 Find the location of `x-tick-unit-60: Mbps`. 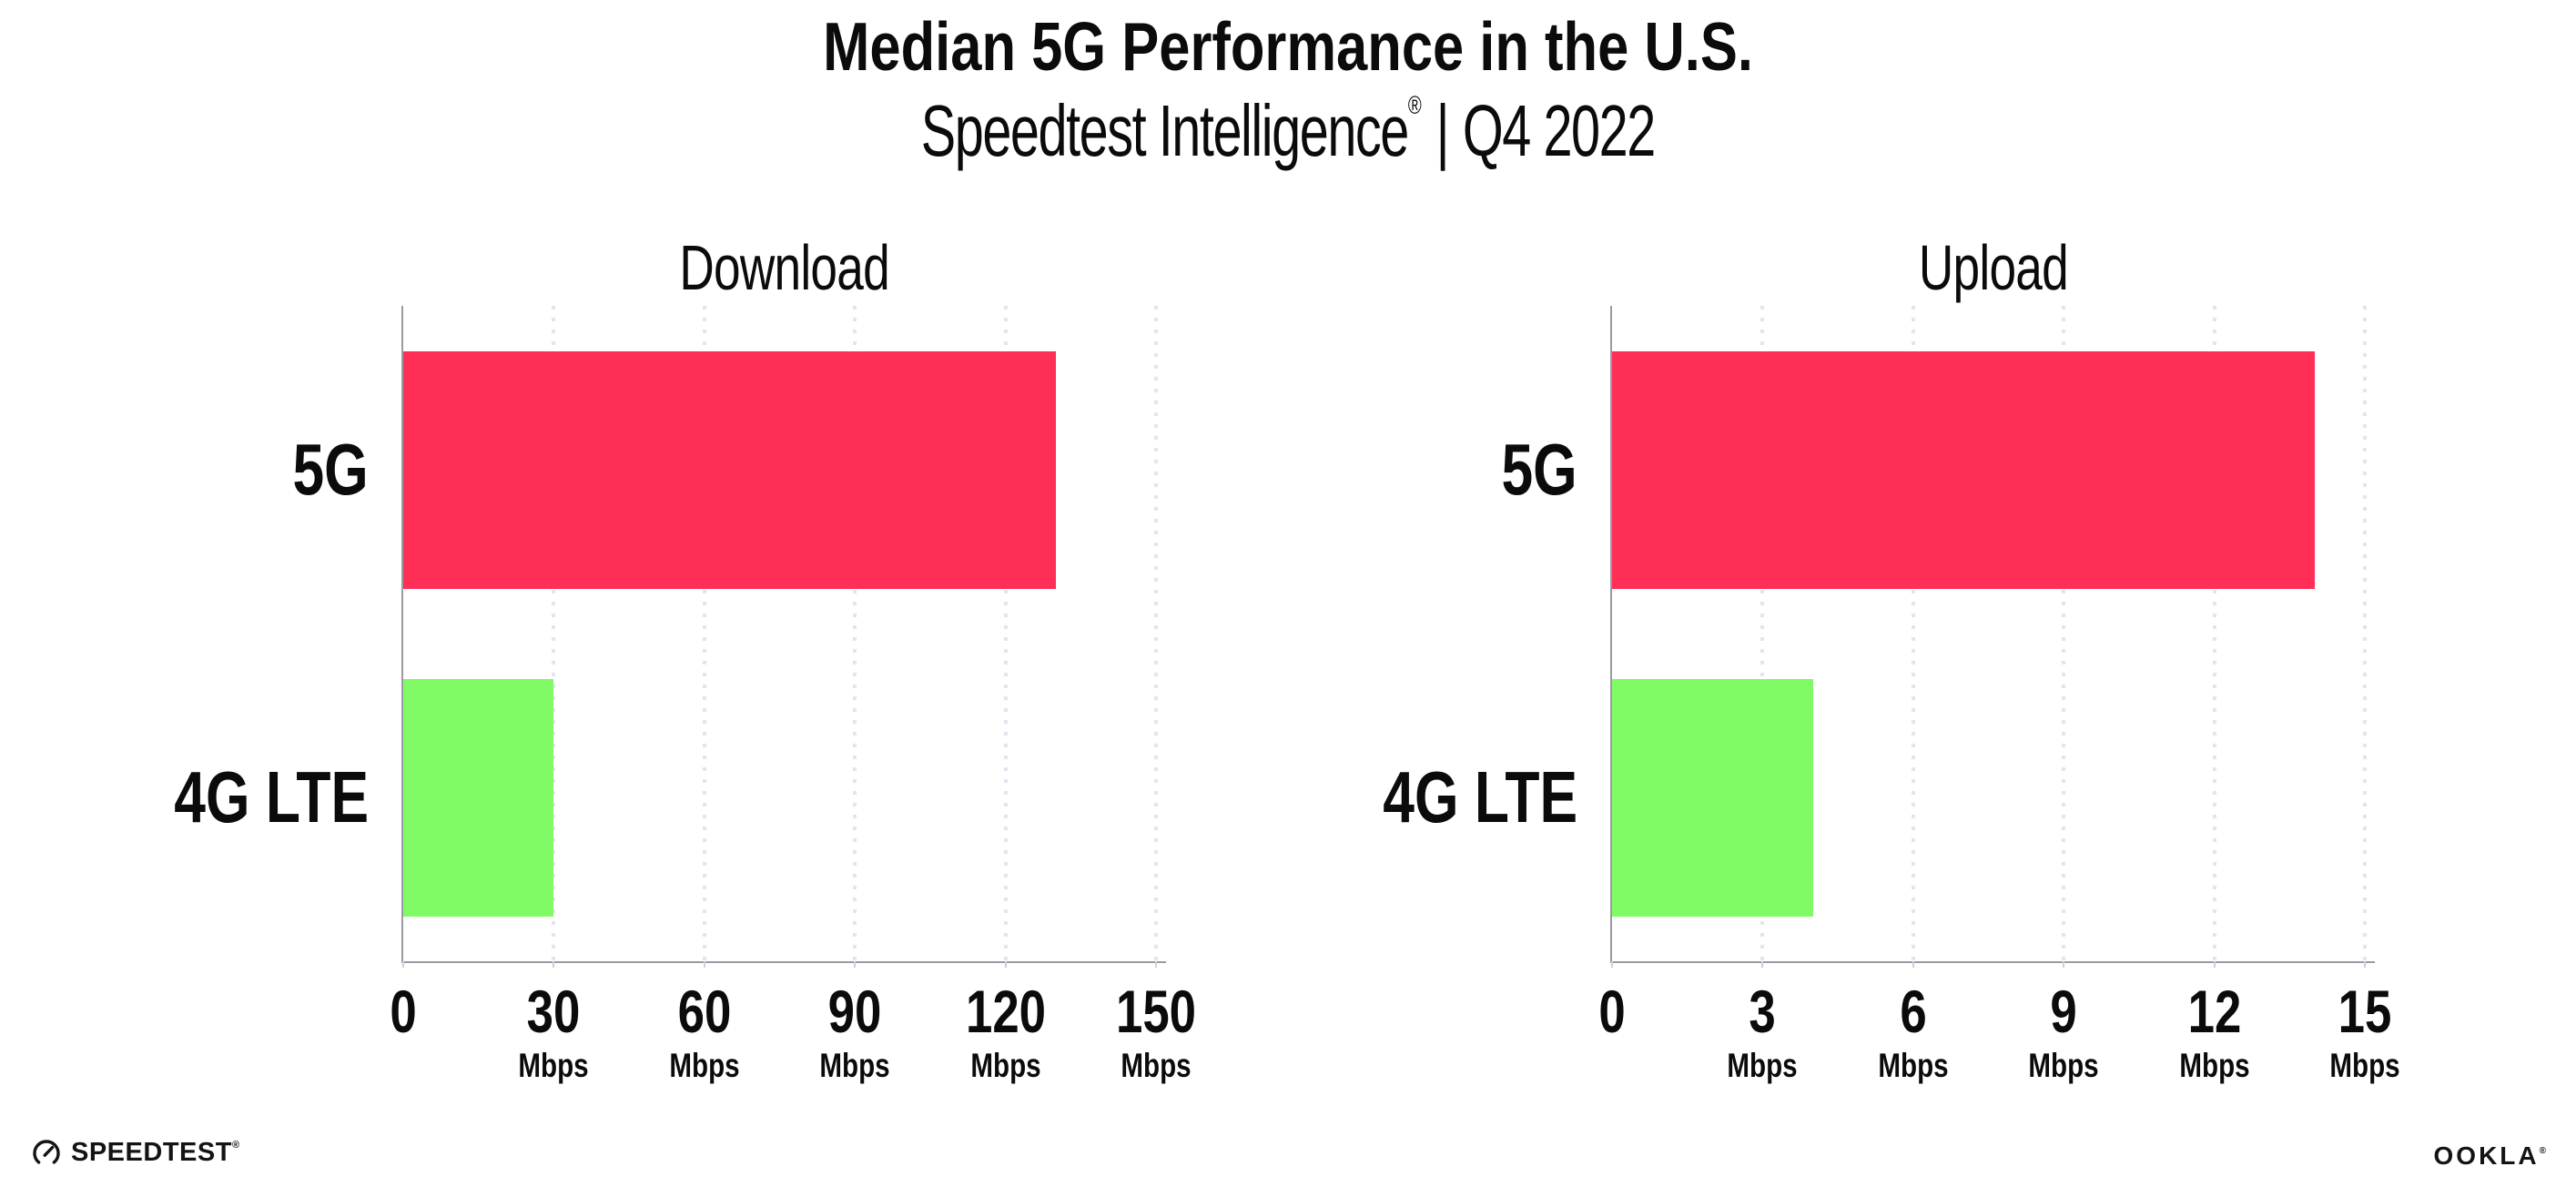

x-tick-unit-60: Mbps is located at coordinates (704, 1066).